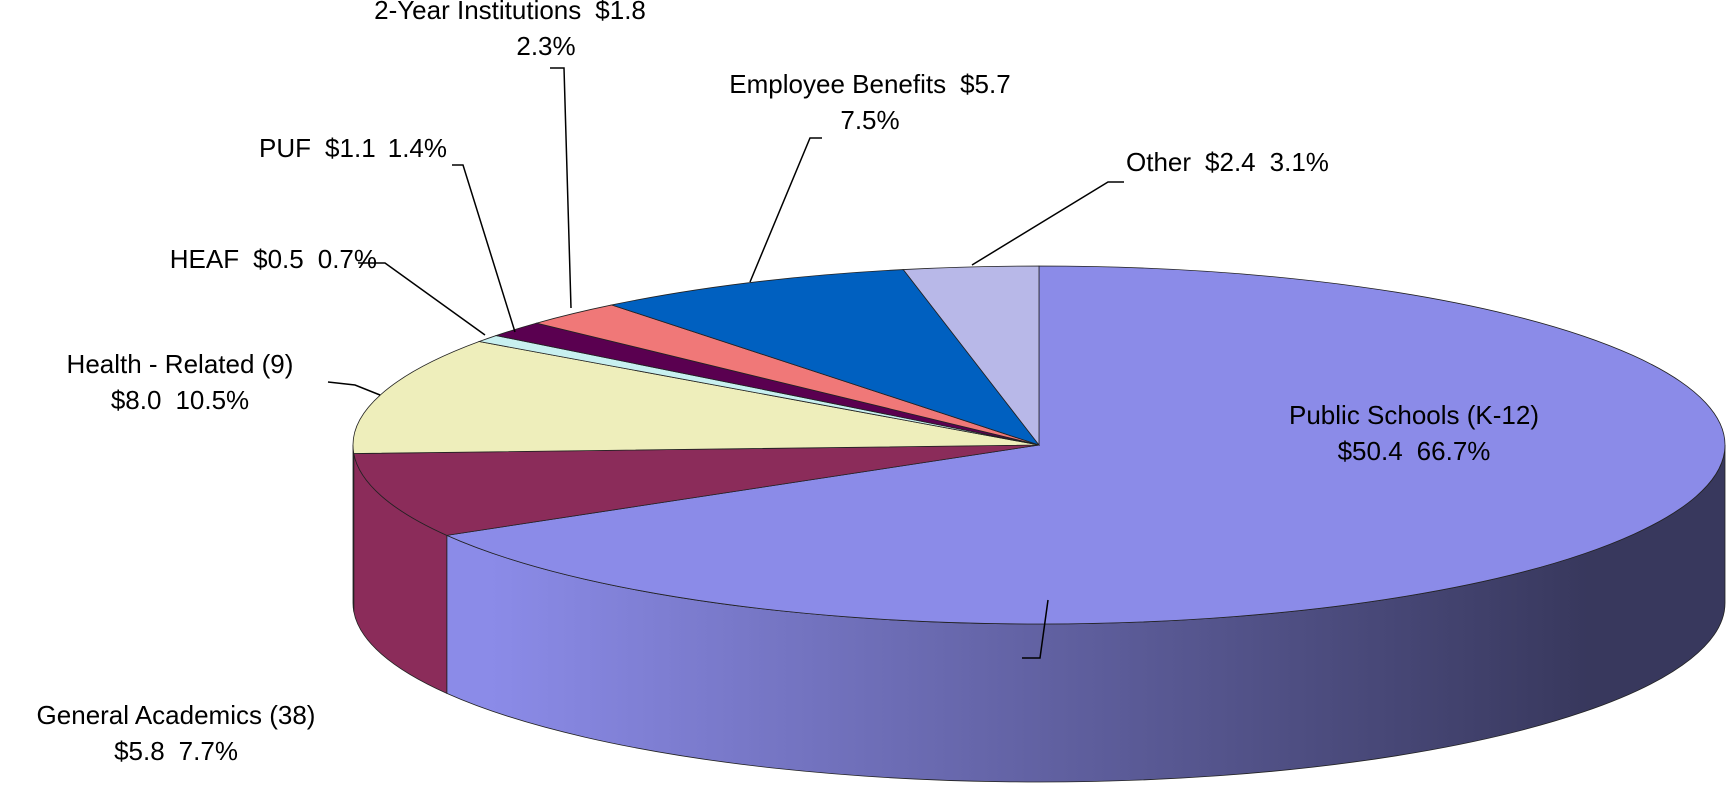  I want to click on label-part: $50.4, so click(1370, 451).